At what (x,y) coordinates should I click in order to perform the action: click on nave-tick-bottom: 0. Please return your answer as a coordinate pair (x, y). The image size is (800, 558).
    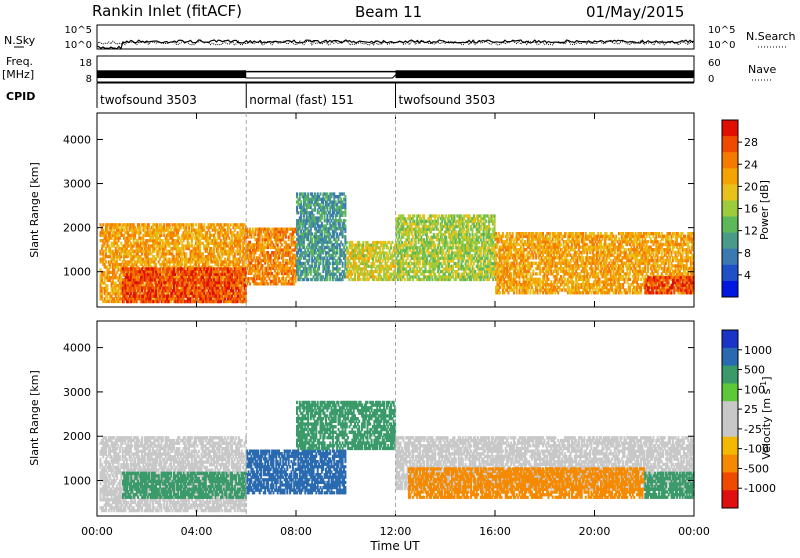
    Looking at the image, I should click on (711, 79).